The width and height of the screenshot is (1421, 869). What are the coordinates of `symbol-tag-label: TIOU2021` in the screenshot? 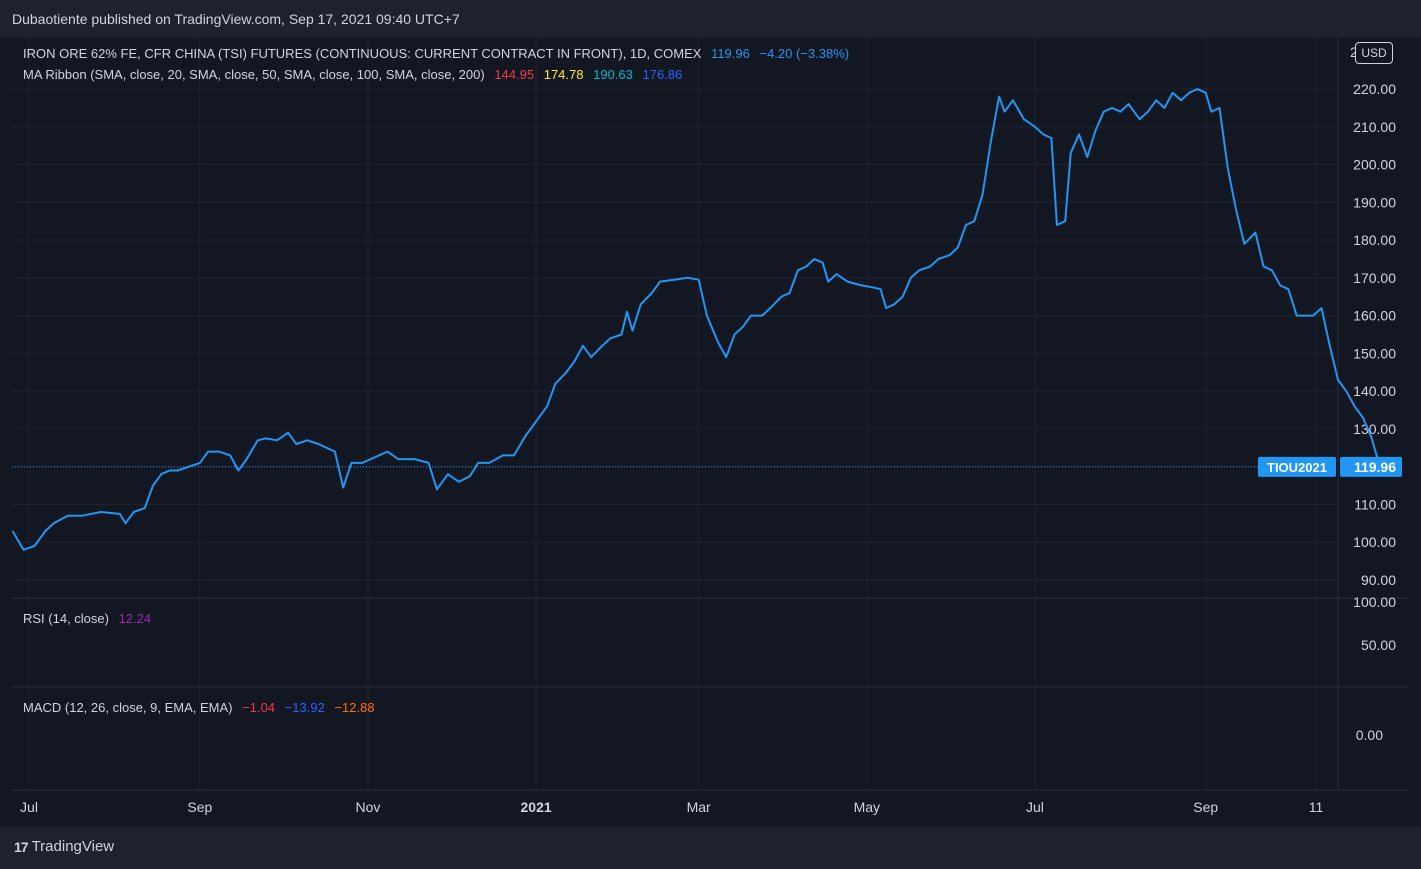 It's located at (1297, 467).